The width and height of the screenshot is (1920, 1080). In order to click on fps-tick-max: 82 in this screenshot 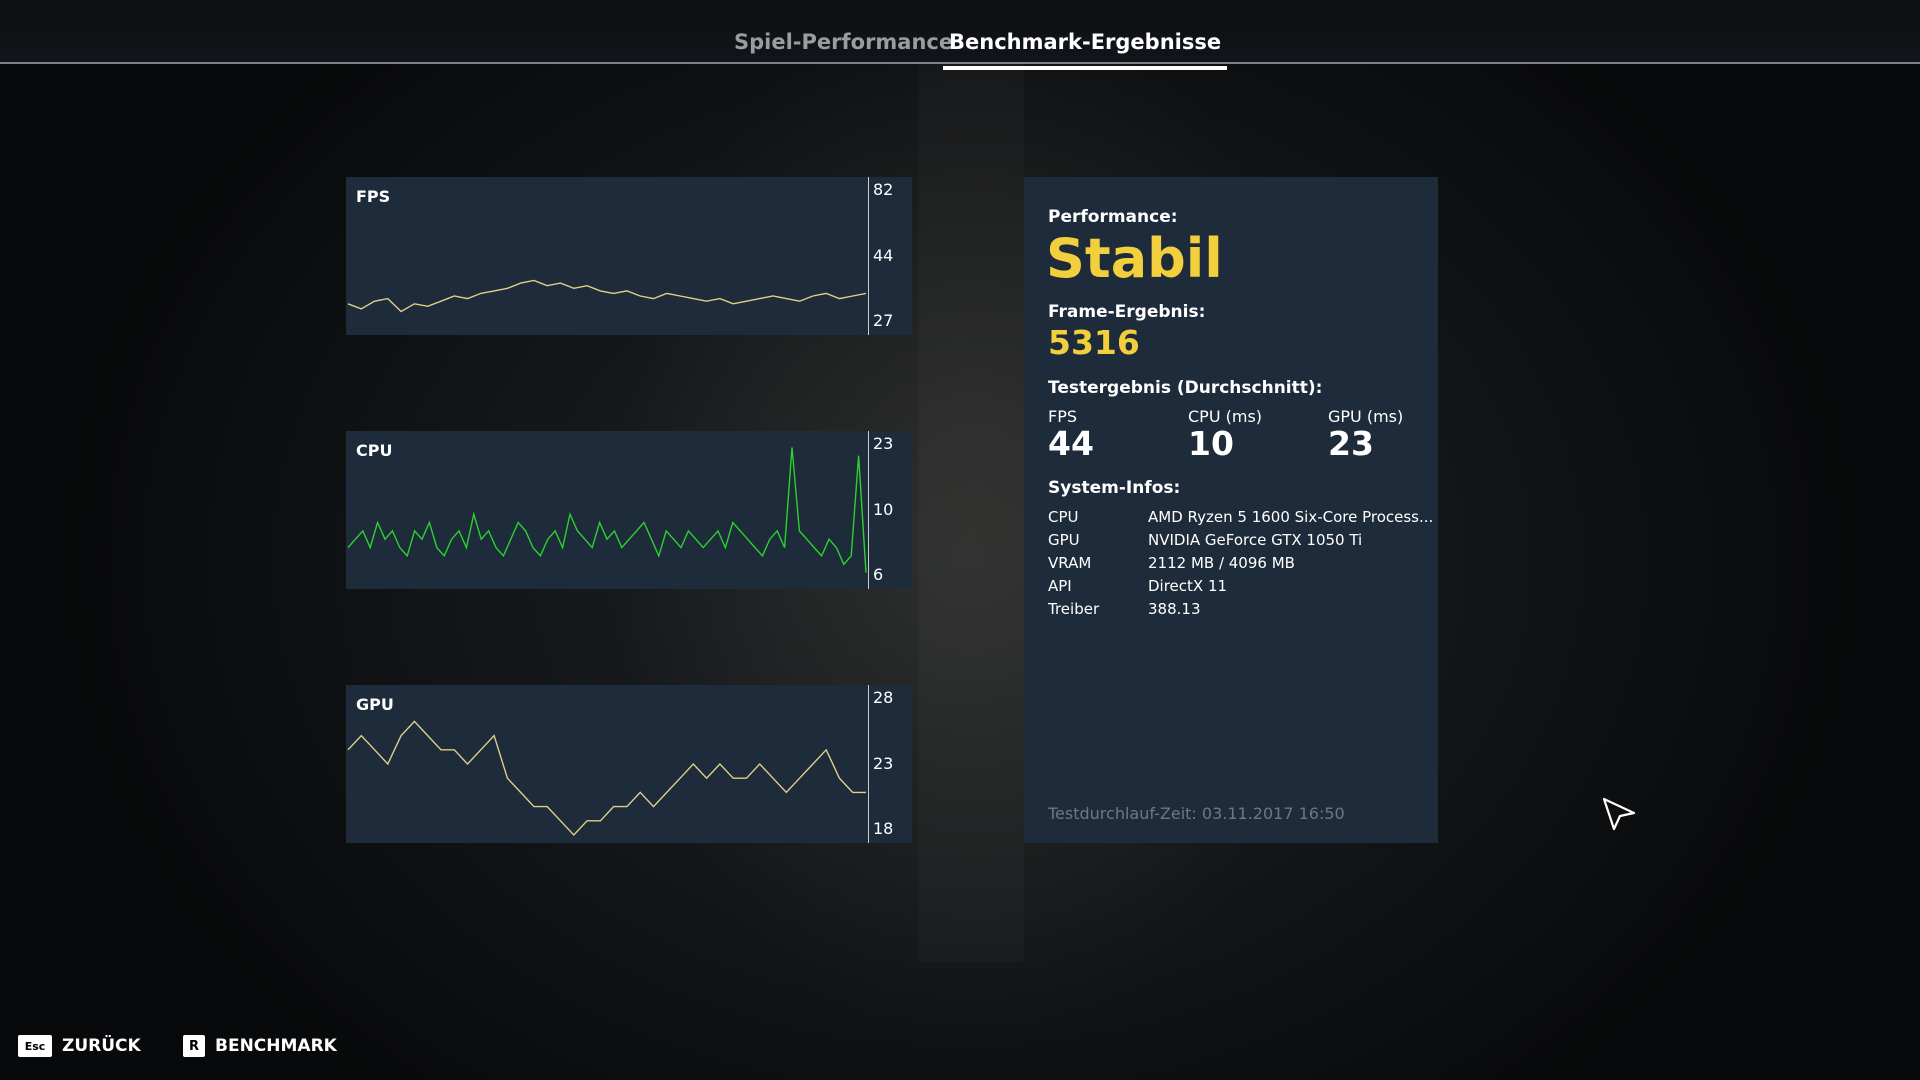, I will do `click(883, 189)`.